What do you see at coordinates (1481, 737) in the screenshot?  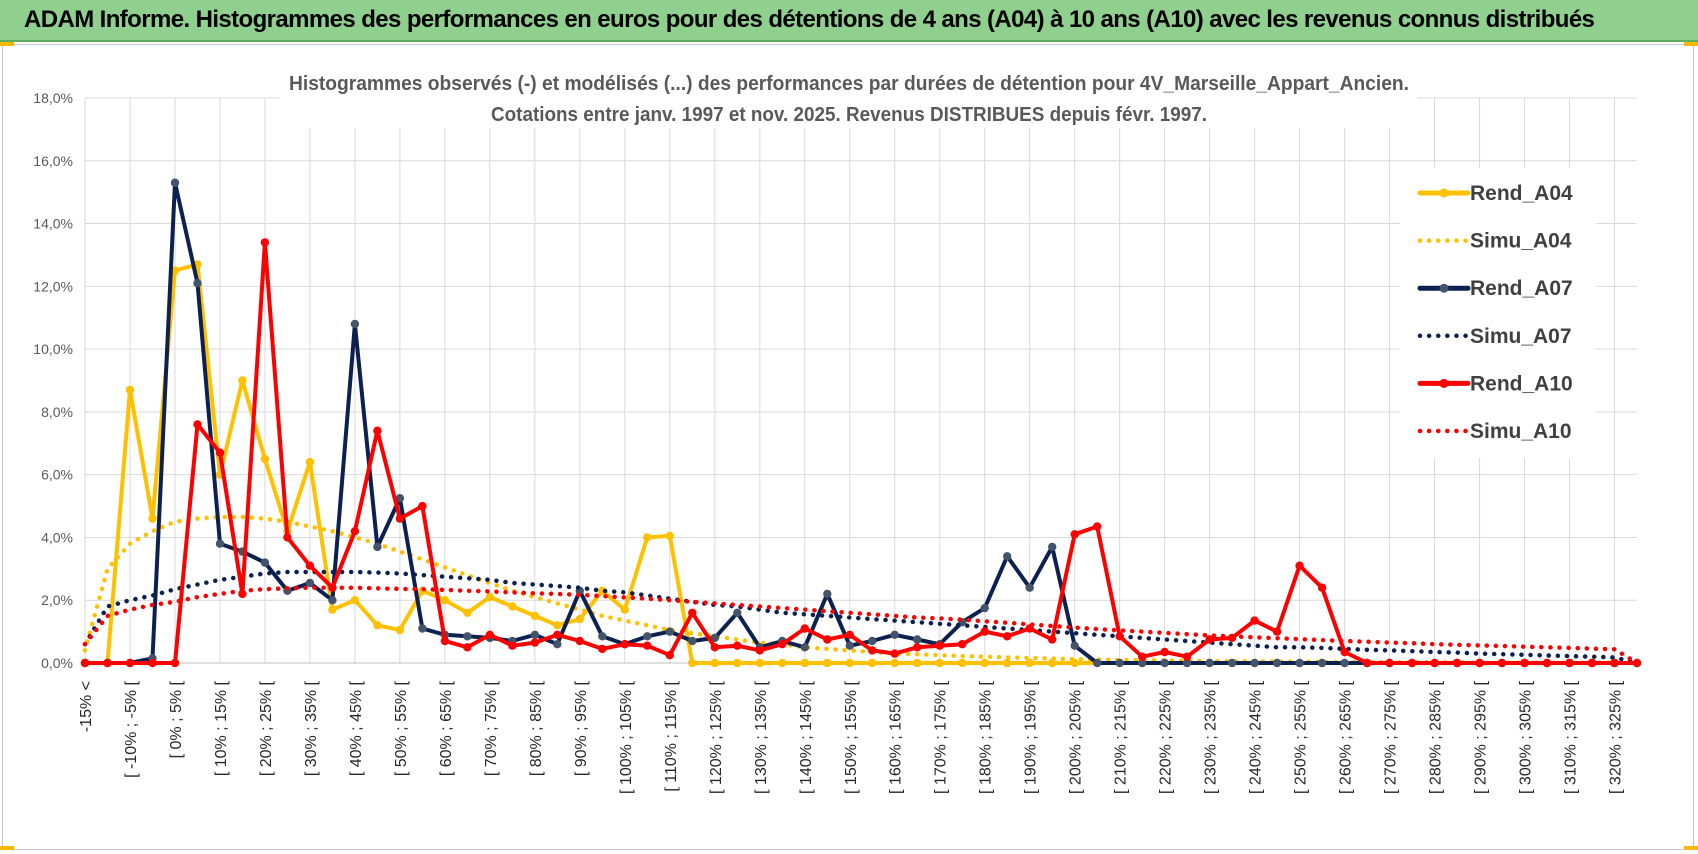 I see `x-tick-label: [ 290% ; 295% [` at bounding box center [1481, 737].